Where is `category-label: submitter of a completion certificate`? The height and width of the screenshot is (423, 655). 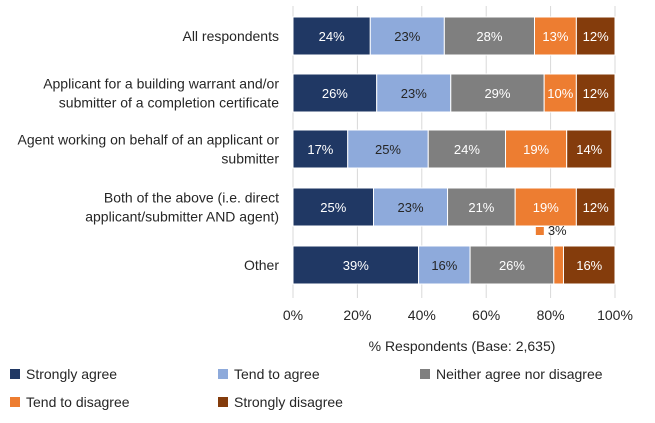
category-label: submitter of a completion certificate is located at coordinates (169, 103).